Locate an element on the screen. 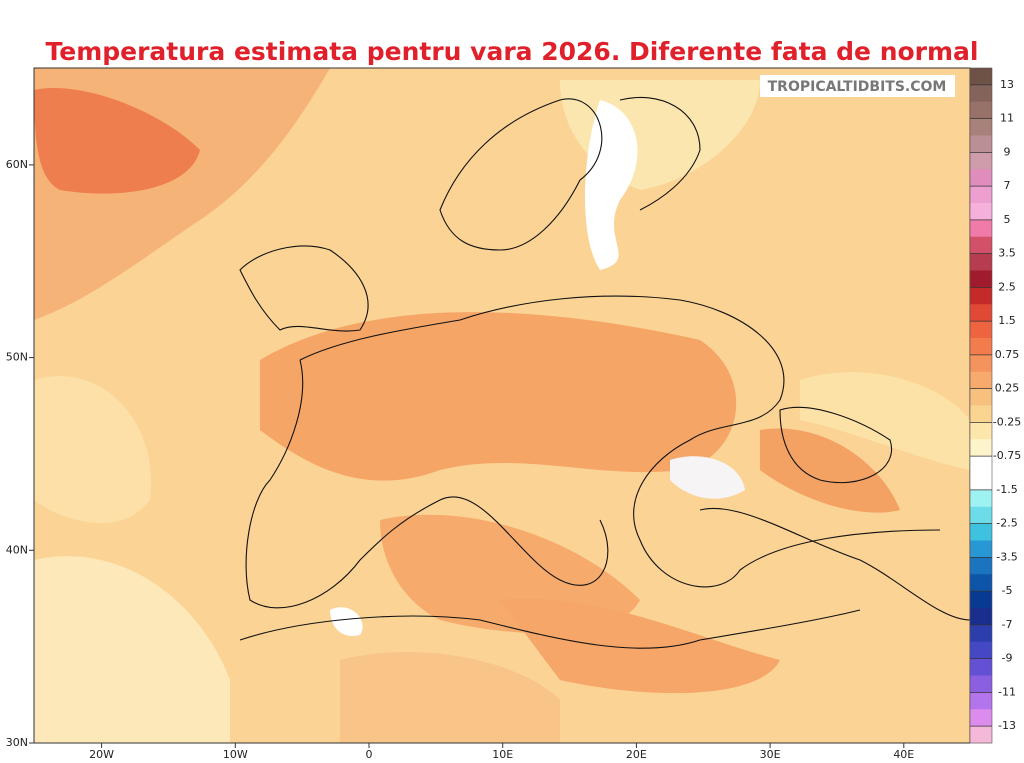  lat-tick-label: 30N is located at coordinates (17, 742).